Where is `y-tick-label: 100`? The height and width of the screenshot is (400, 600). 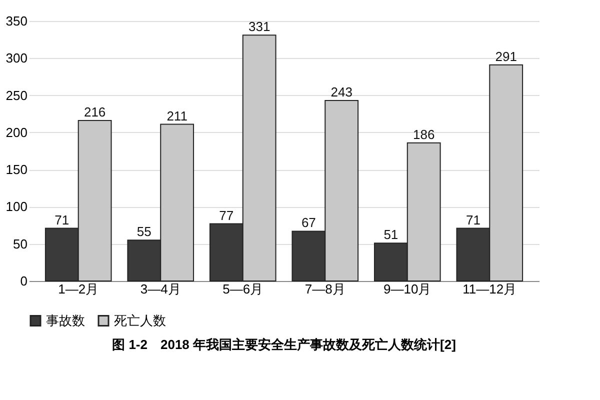 y-tick-label: 100 is located at coordinates (17, 206).